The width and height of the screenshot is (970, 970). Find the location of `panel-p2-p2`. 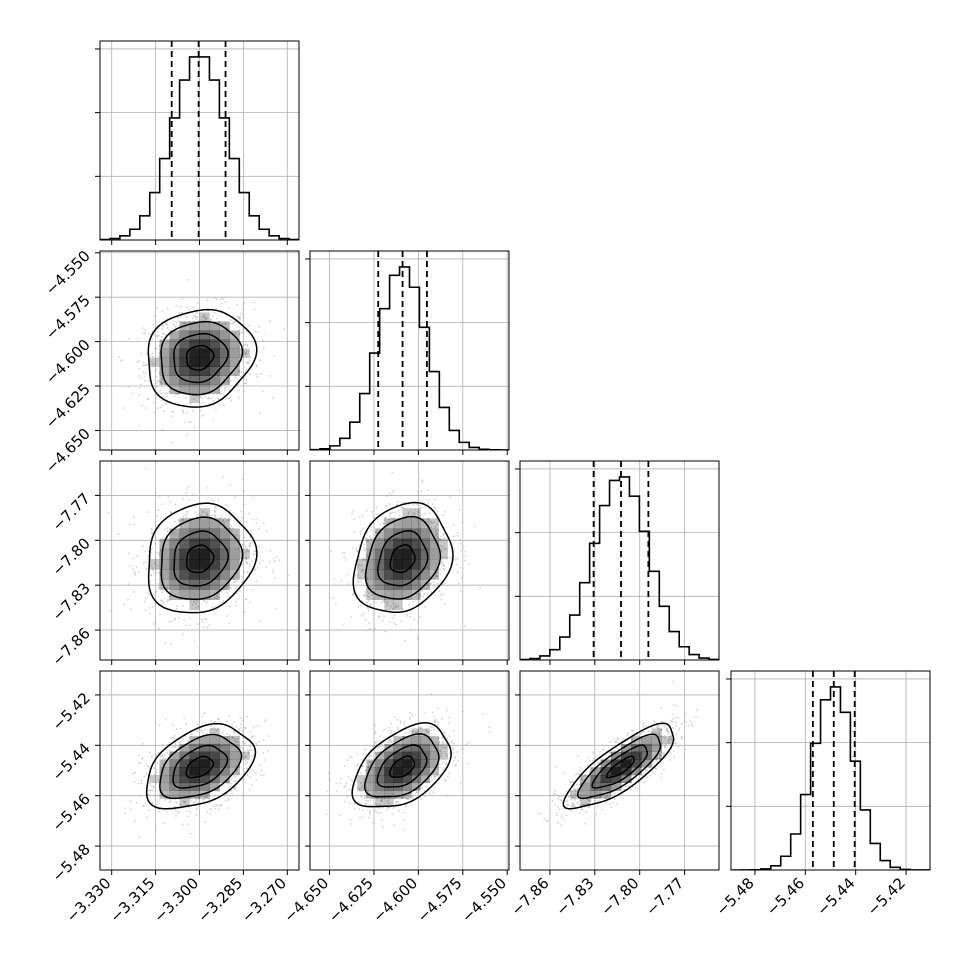

panel-p2-p2 is located at coordinates (407, 352).